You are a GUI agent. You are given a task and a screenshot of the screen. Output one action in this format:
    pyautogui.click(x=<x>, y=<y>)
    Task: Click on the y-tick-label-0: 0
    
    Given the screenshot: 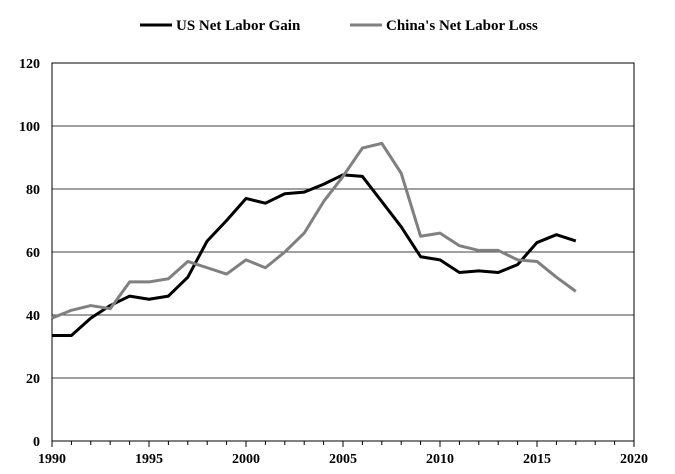 What is the action you would take?
    pyautogui.click(x=36, y=442)
    